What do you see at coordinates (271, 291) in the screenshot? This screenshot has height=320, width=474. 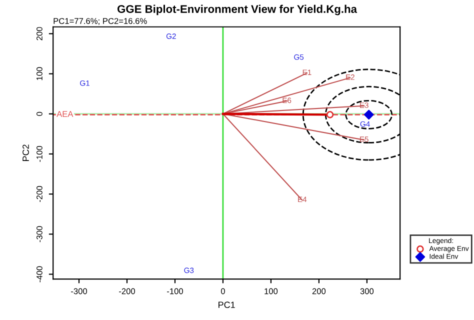 I see `x-tick-label: 100` at bounding box center [271, 291].